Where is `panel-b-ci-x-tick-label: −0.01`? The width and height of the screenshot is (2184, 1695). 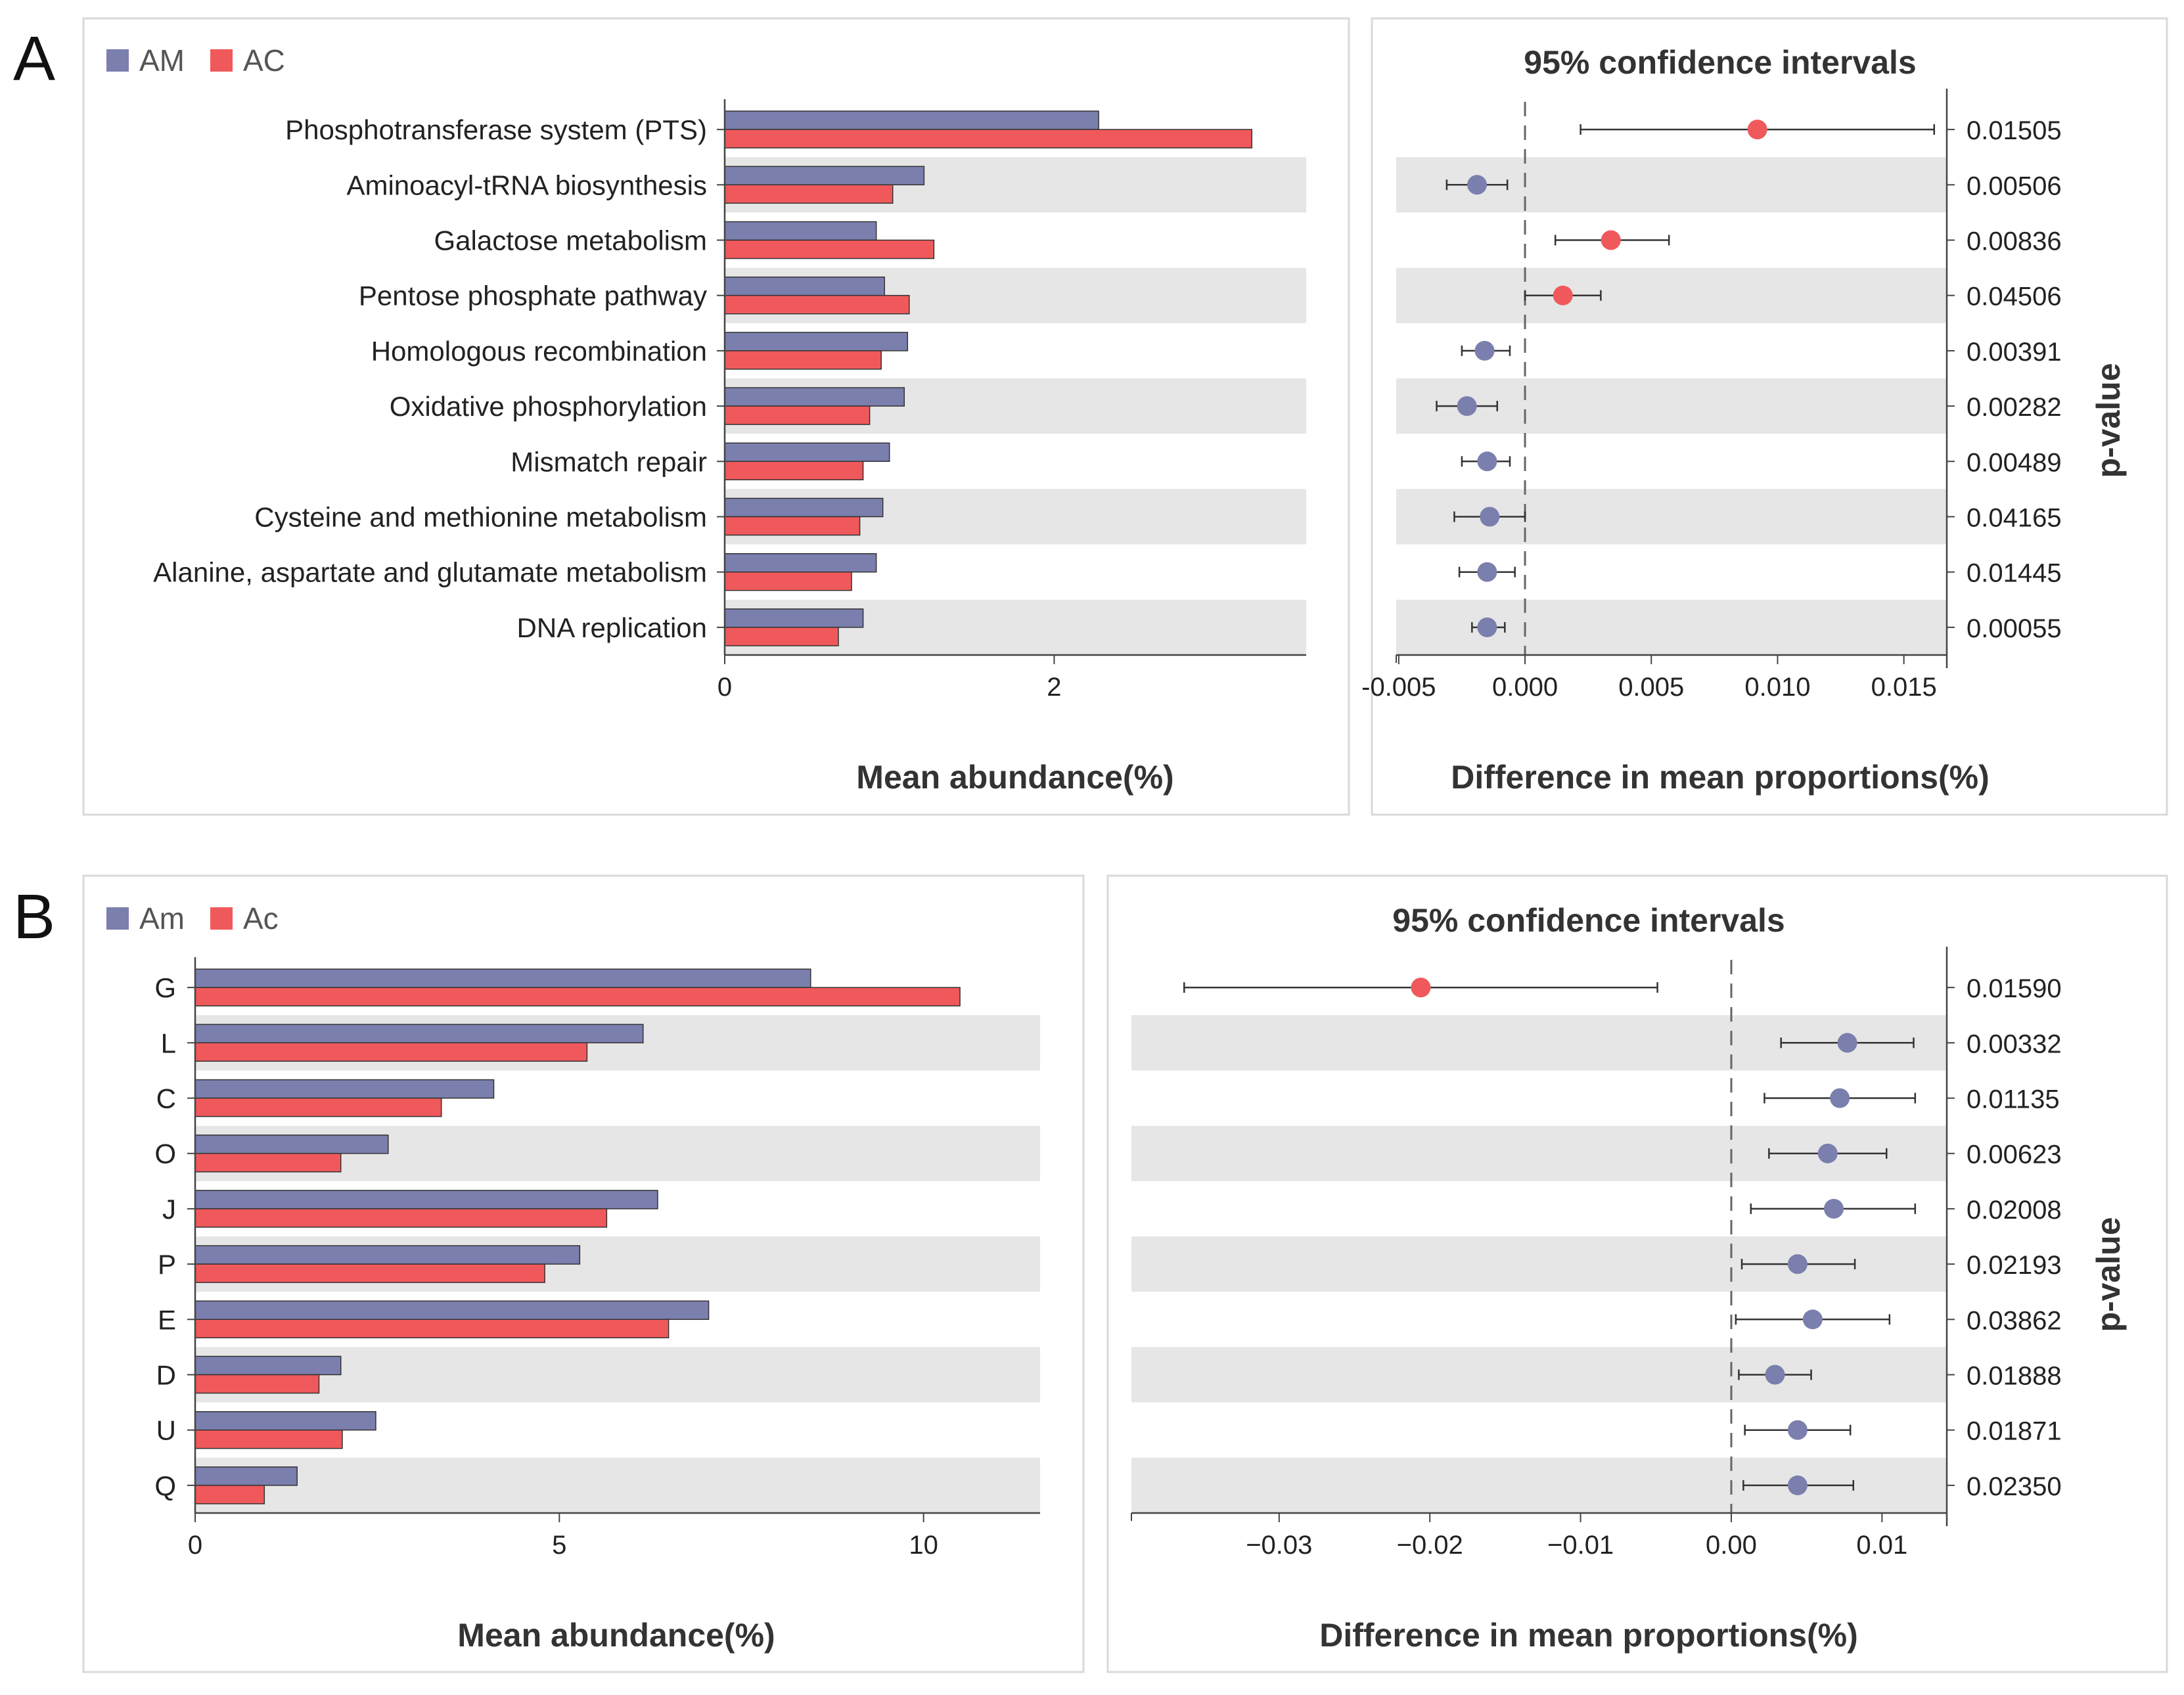 panel-b-ci-x-tick-label: −0.01 is located at coordinates (1580, 1545).